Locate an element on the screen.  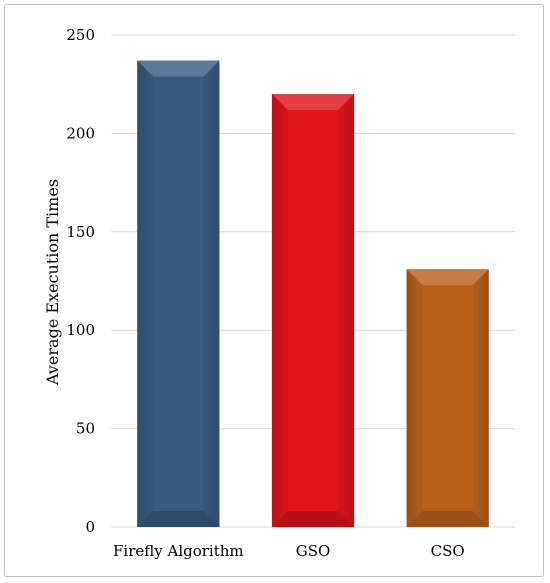
y-tick-label: 100 is located at coordinates (80, 330).